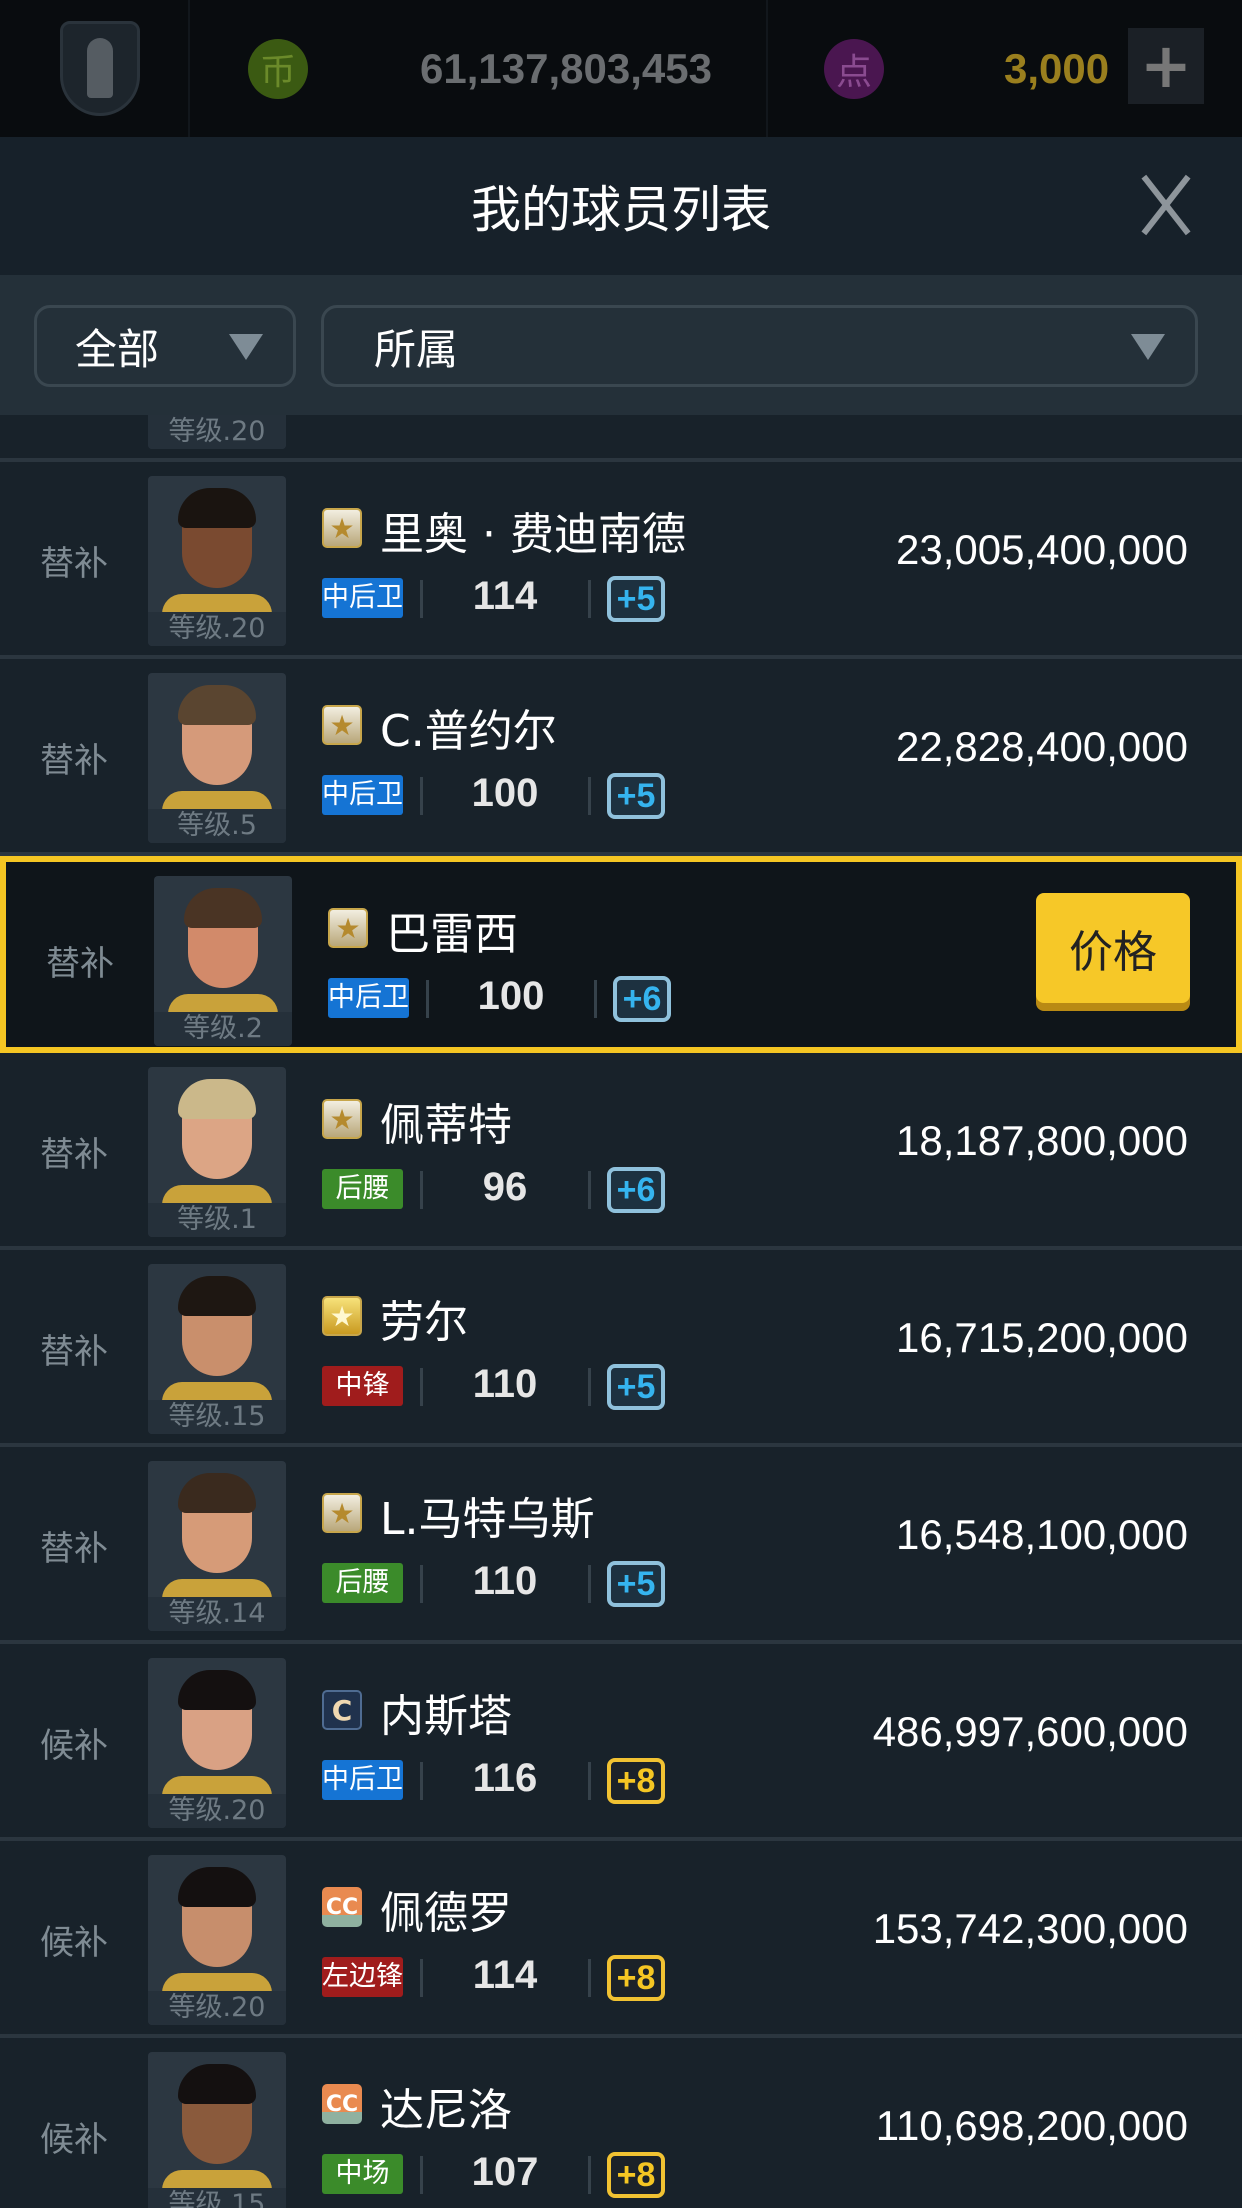 The height and width of the screenshot is (2208, 1242). Describe the element at coordinates (217, 2198) in the screenshot. I see `player-level: 等级.15` at that location.